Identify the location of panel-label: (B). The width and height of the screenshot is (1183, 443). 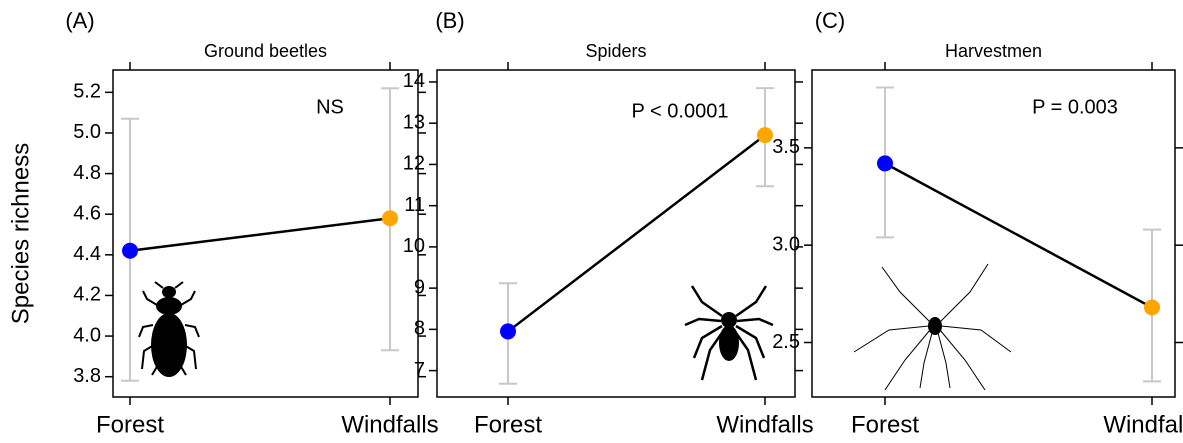
(449, 20).